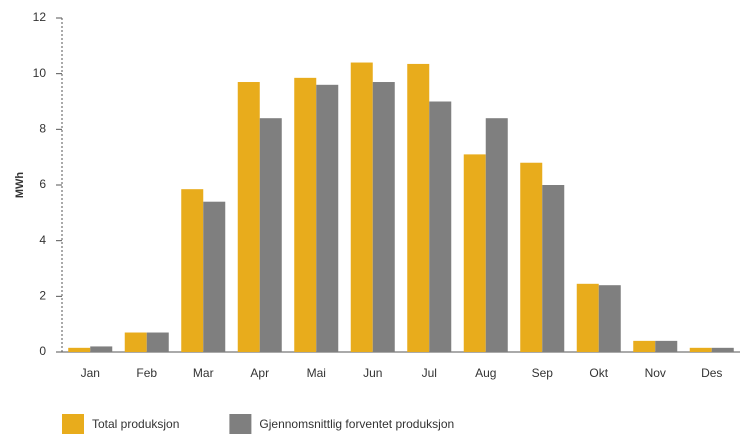 The height and width of the screenshot is (437, 744). What do you see at coordinates (42, 129) in the screenshot?
I see `y-tick-label: 8` at bounding box center [42, 129].